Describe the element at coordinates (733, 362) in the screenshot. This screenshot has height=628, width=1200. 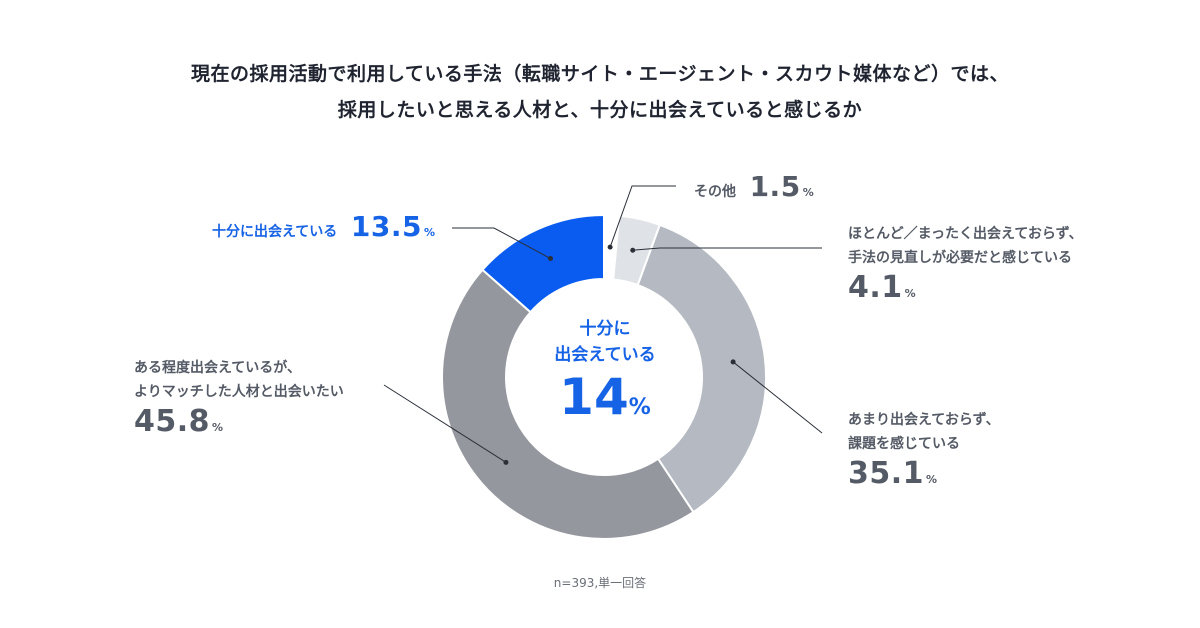
I see `leader-notmuch-dot` at that location.